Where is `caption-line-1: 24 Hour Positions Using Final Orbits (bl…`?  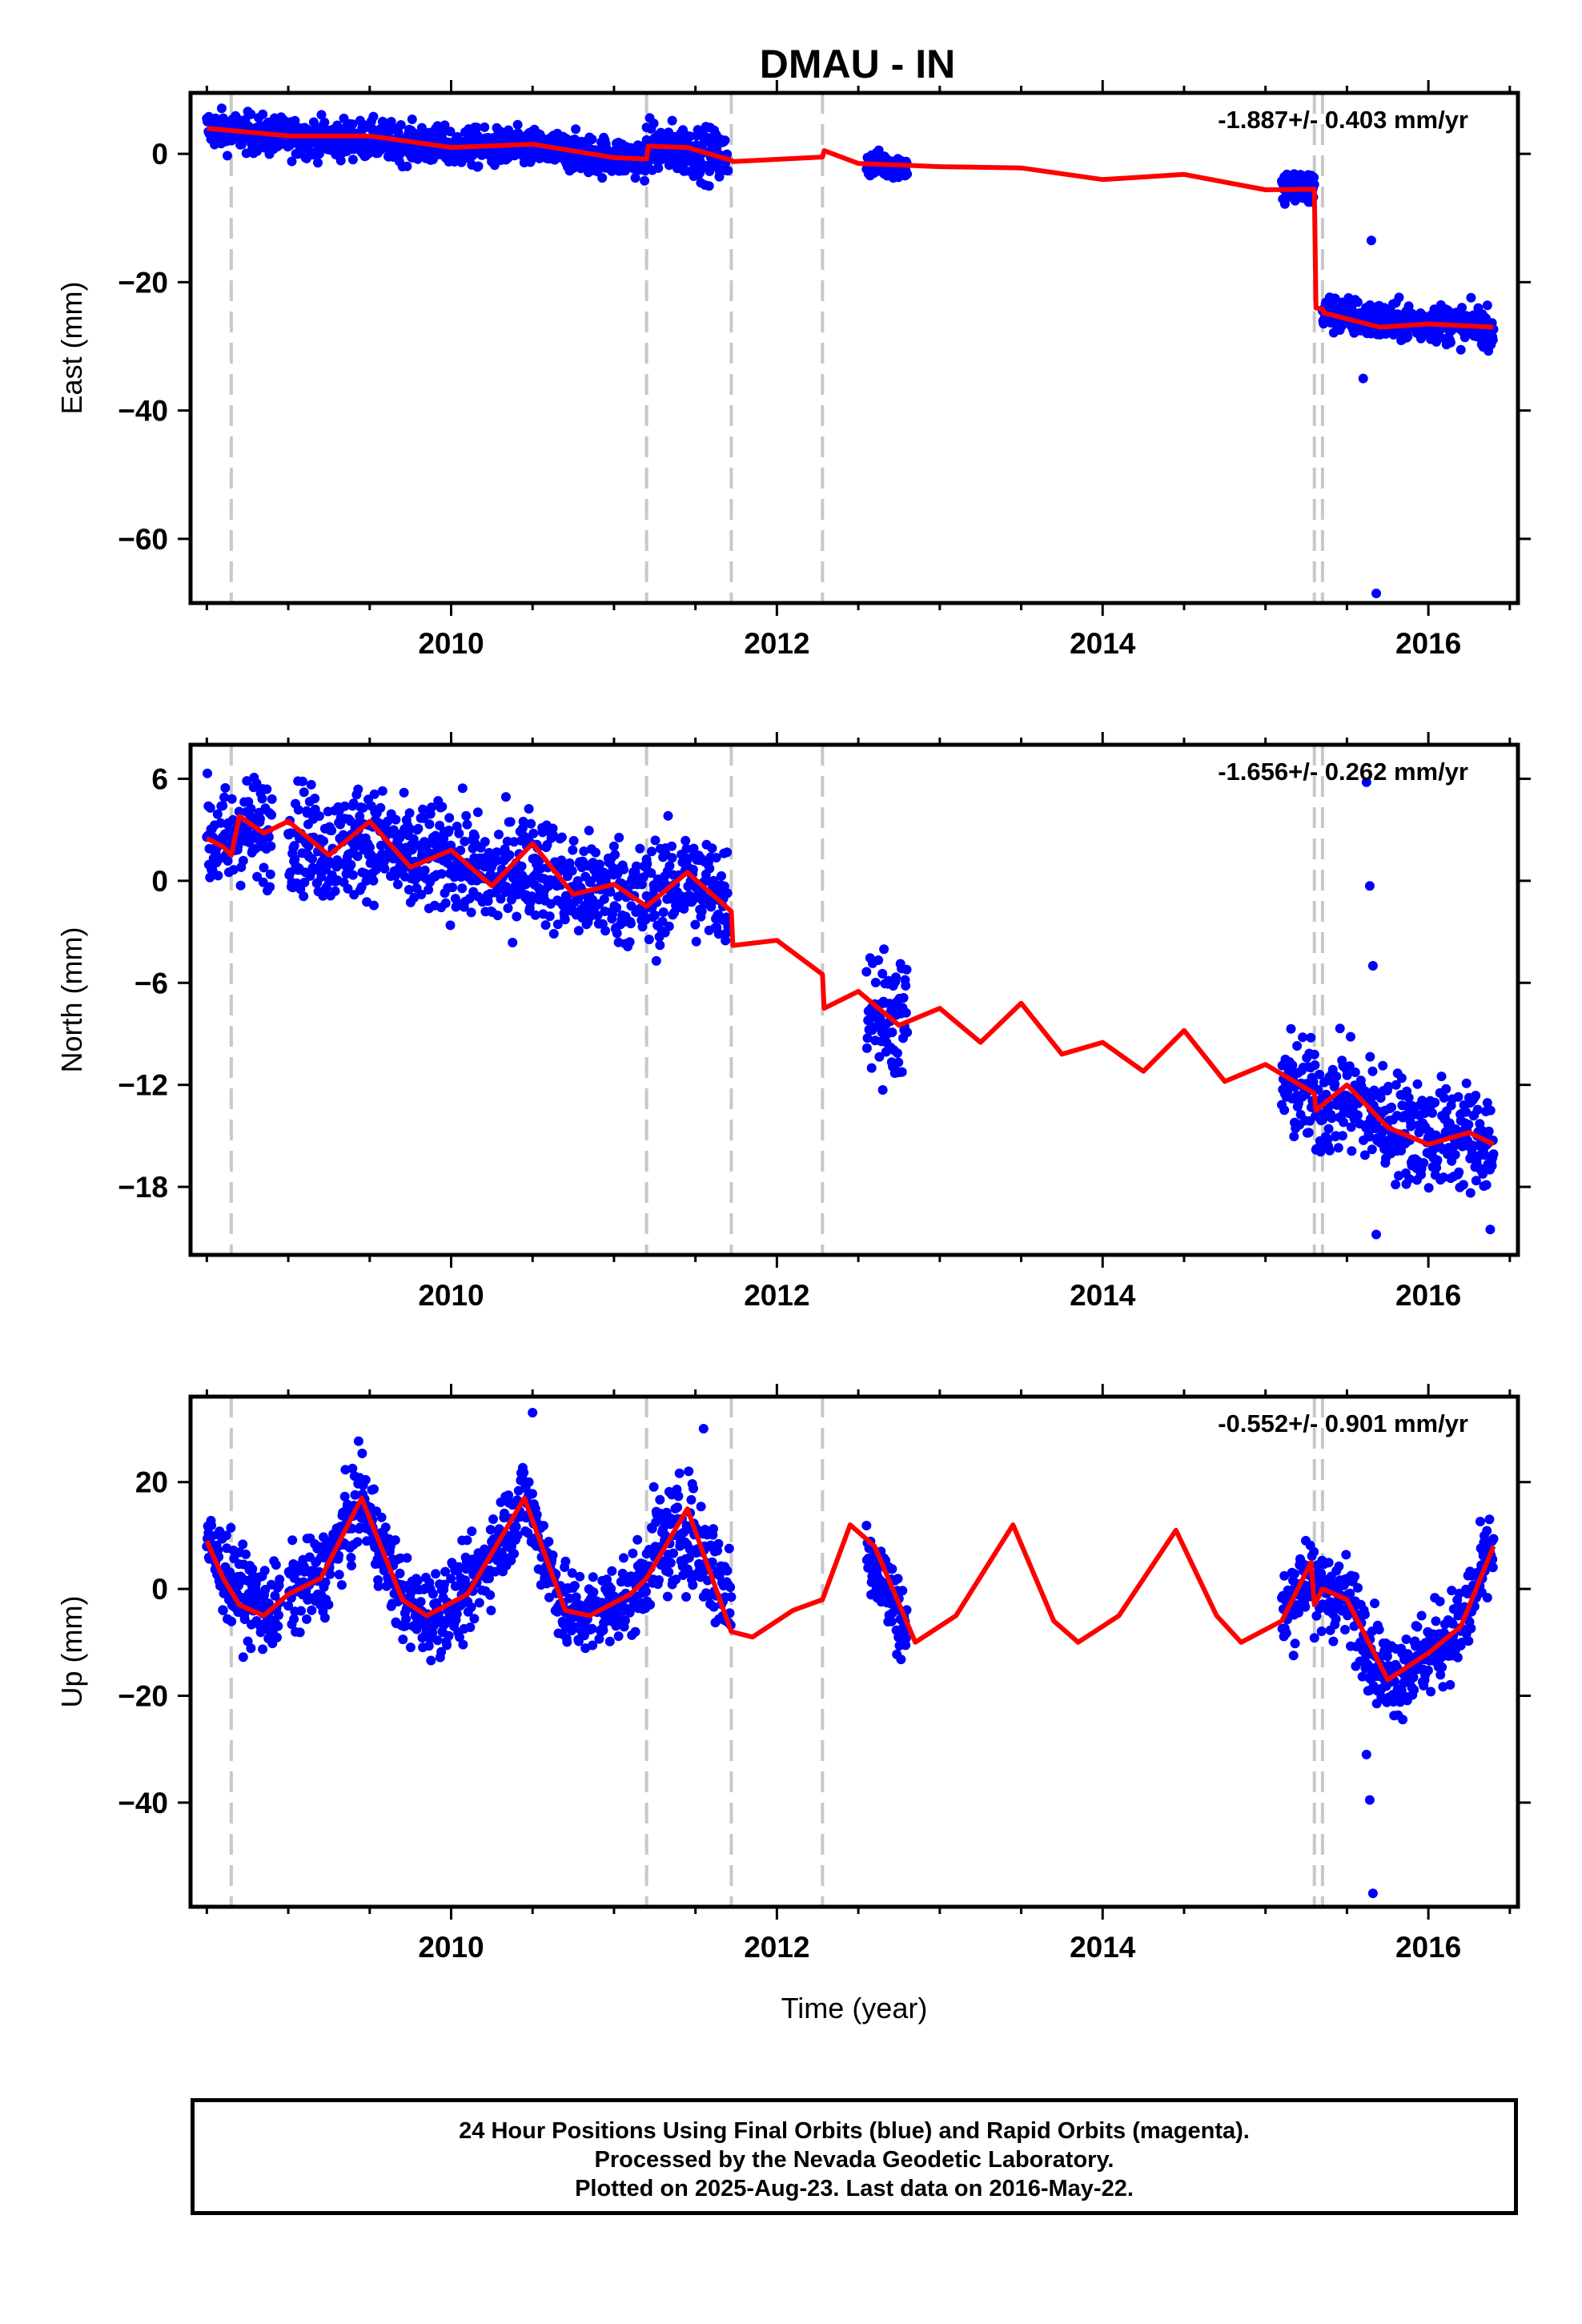
caption-line-1: 24 Hour Positions Using Final Orbits (bl… is located at coordinates (854, 2131).